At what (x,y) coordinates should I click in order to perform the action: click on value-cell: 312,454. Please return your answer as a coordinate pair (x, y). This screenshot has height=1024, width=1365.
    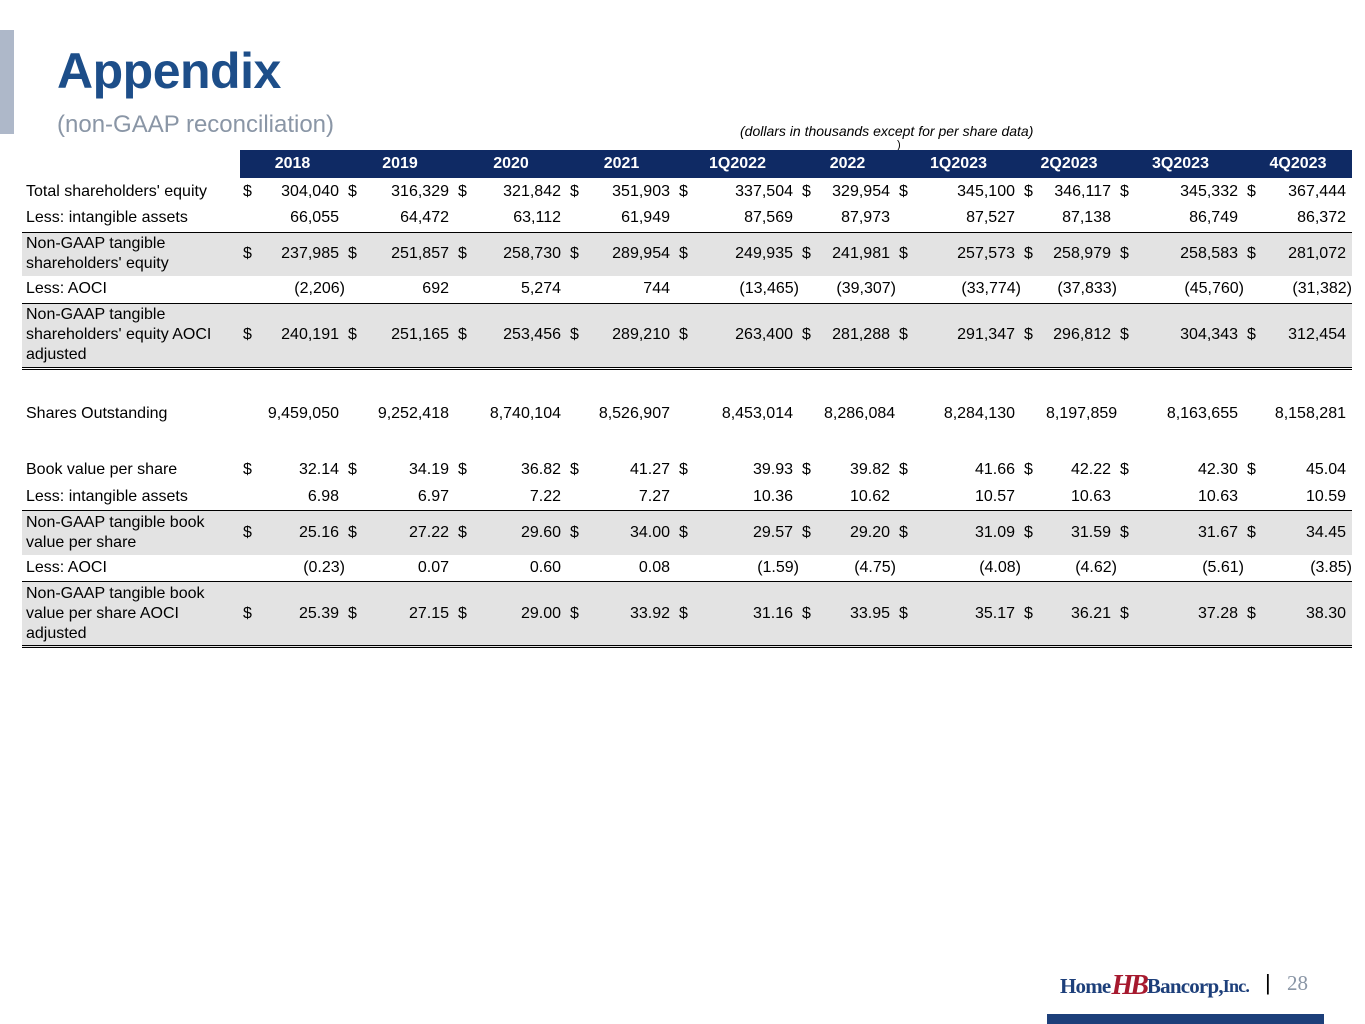
    Looking at the image, I should click on (1308, 336).